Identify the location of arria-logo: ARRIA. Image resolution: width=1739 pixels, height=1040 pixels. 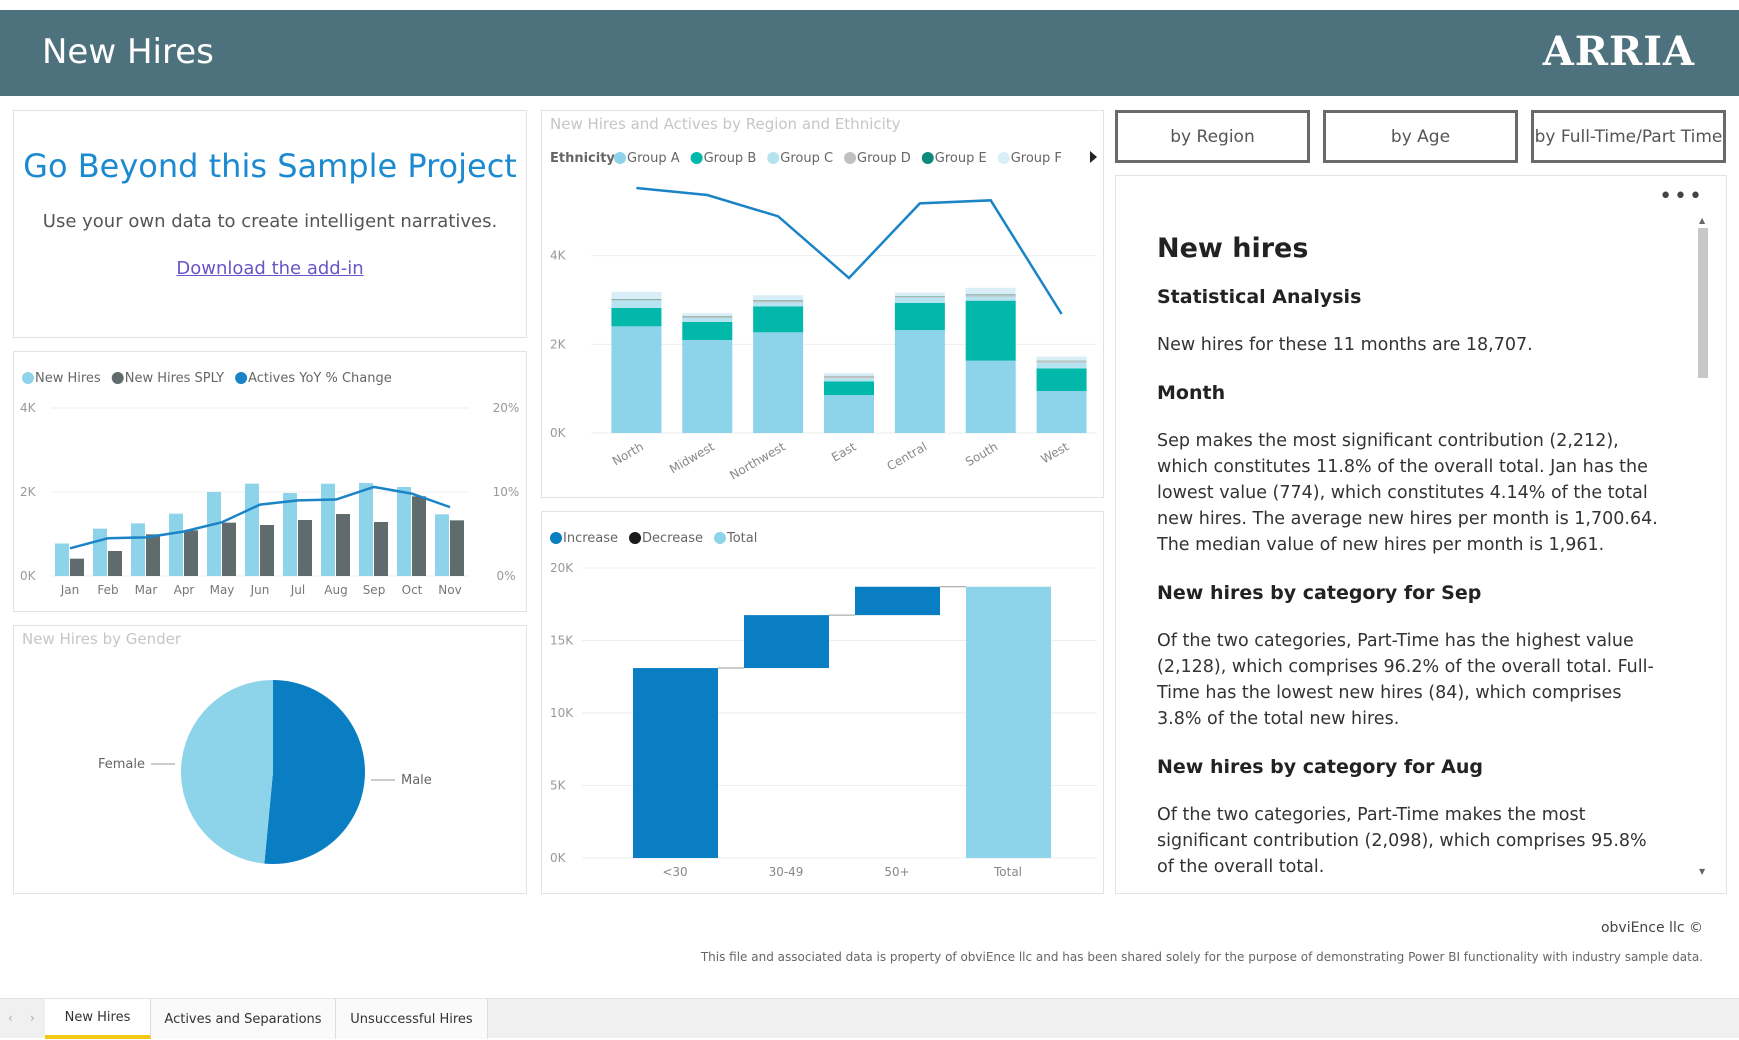
(1618, 51).